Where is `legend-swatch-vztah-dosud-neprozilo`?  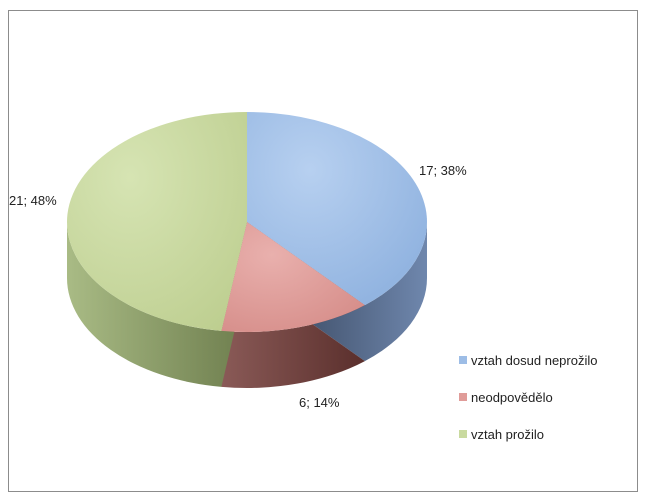 legend-swatch-vztah-dosud-neprozilo is located at coordinates (463, 360).